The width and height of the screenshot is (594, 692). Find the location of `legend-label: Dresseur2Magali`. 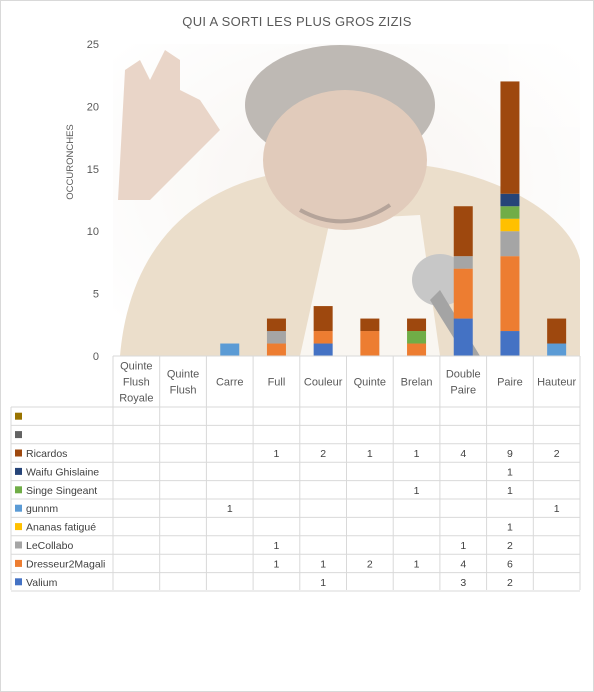

legend-label: Dresseur2Magali is located at coordinates (65, 564).